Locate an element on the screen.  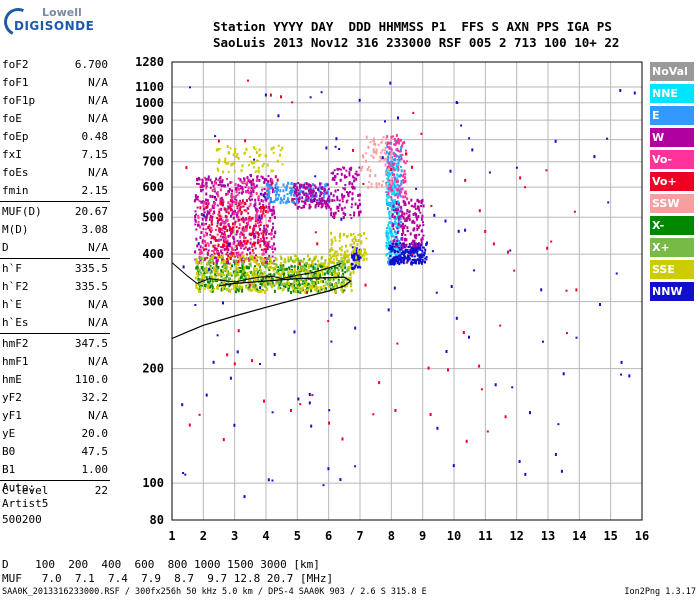
param-row-md: M(D) 3.08 is located at coordinates (85, 230).